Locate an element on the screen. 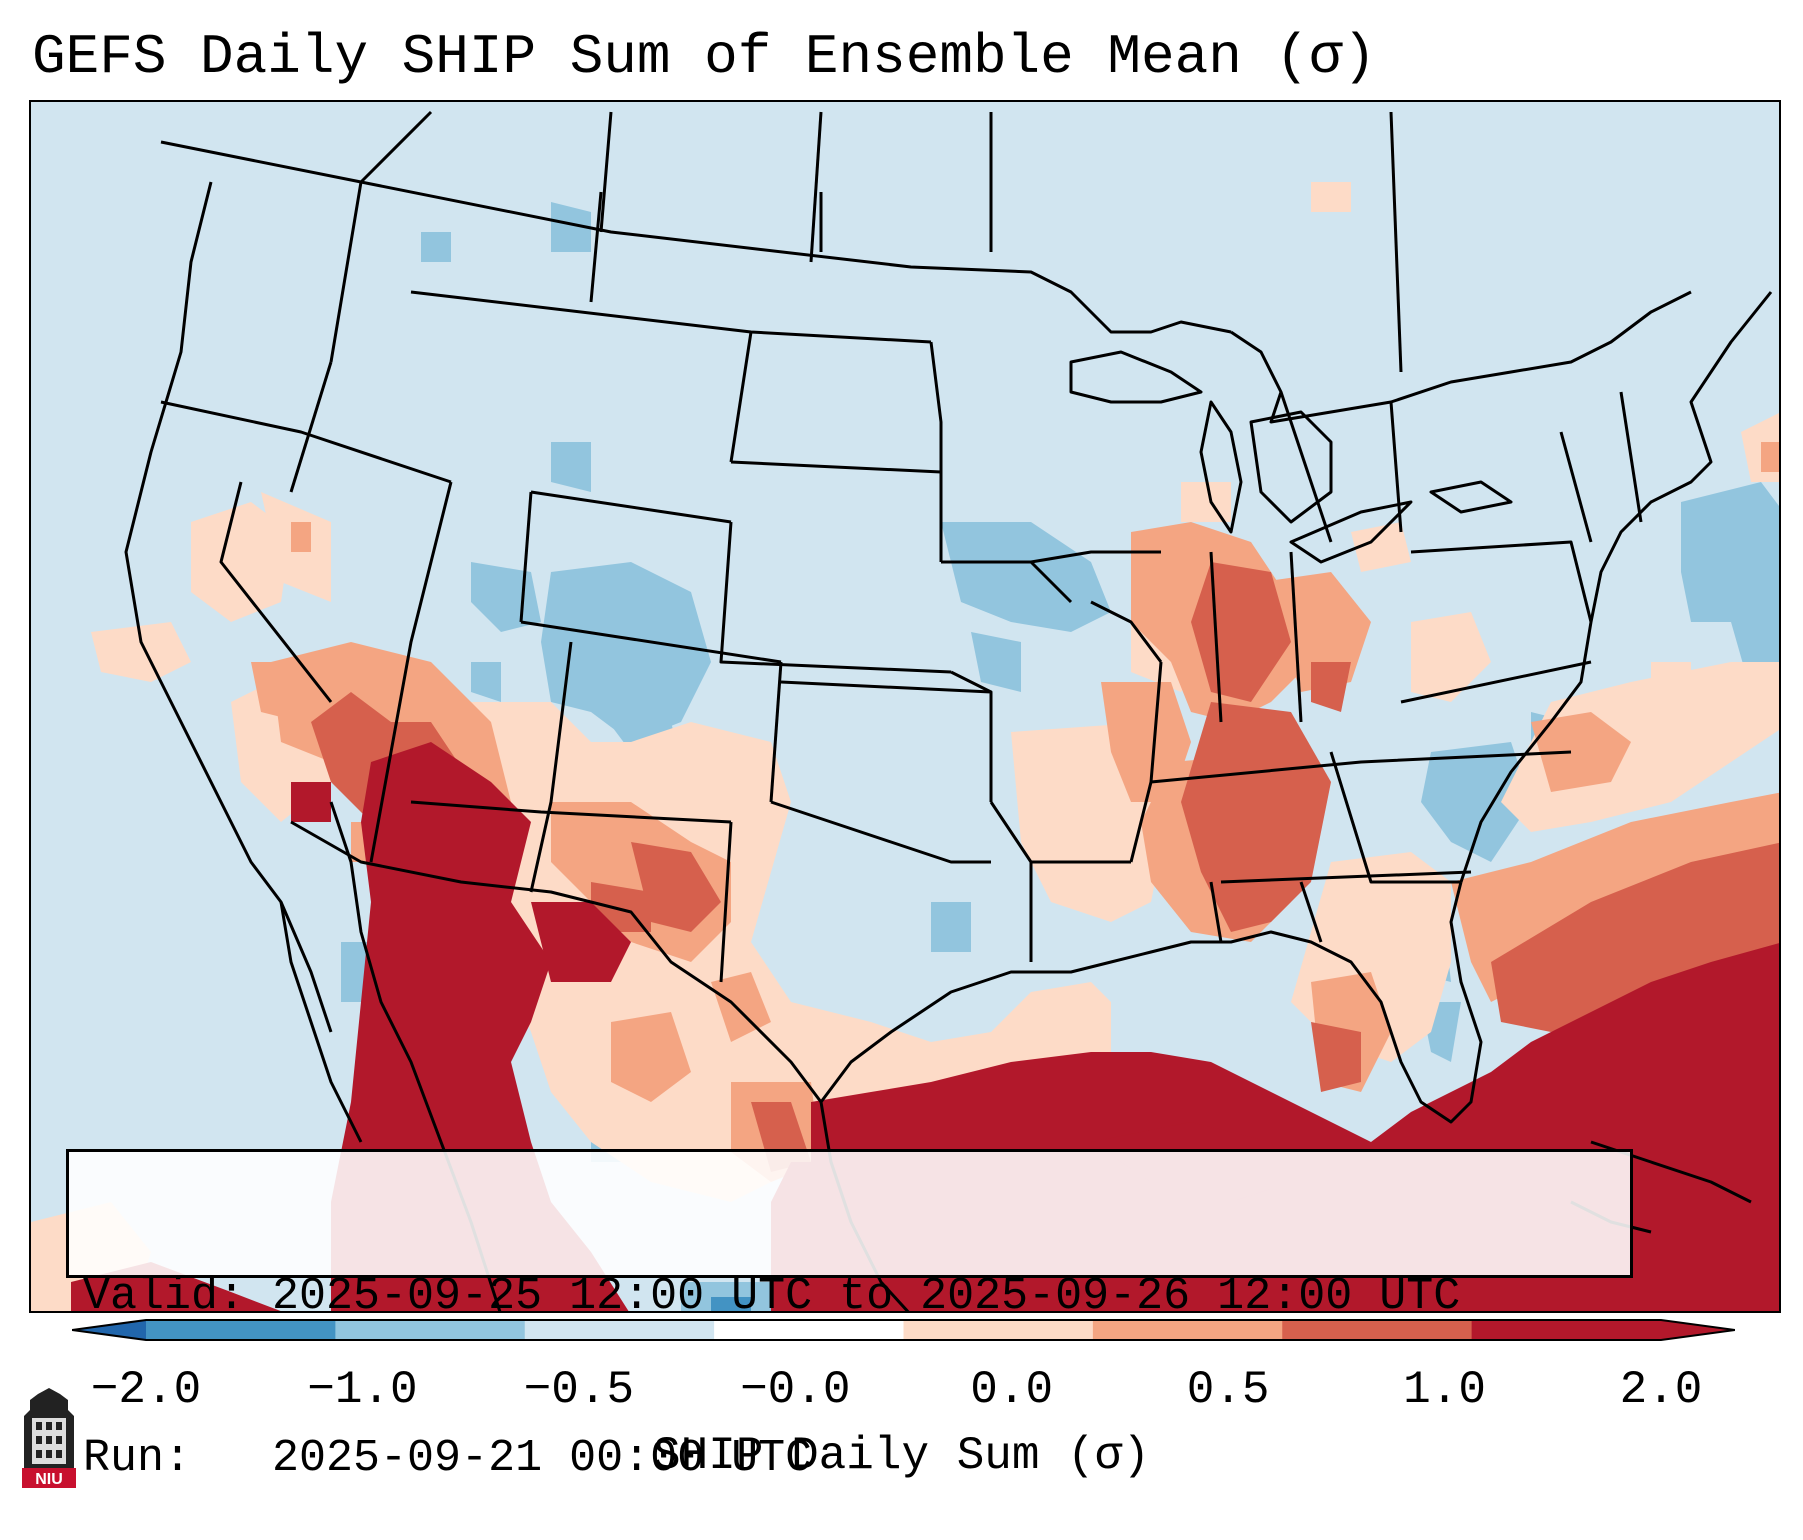  colorbar is located at coordinates (903, 1330).